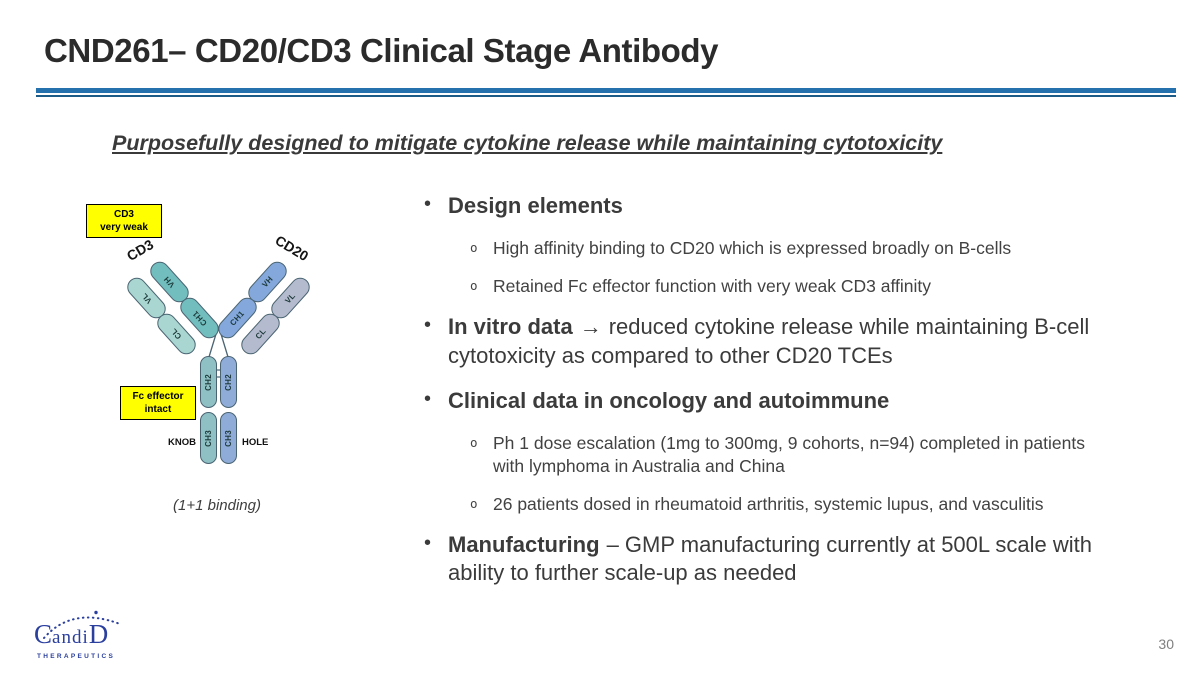  I want to click on title-rule-thick, so click(606, 90).